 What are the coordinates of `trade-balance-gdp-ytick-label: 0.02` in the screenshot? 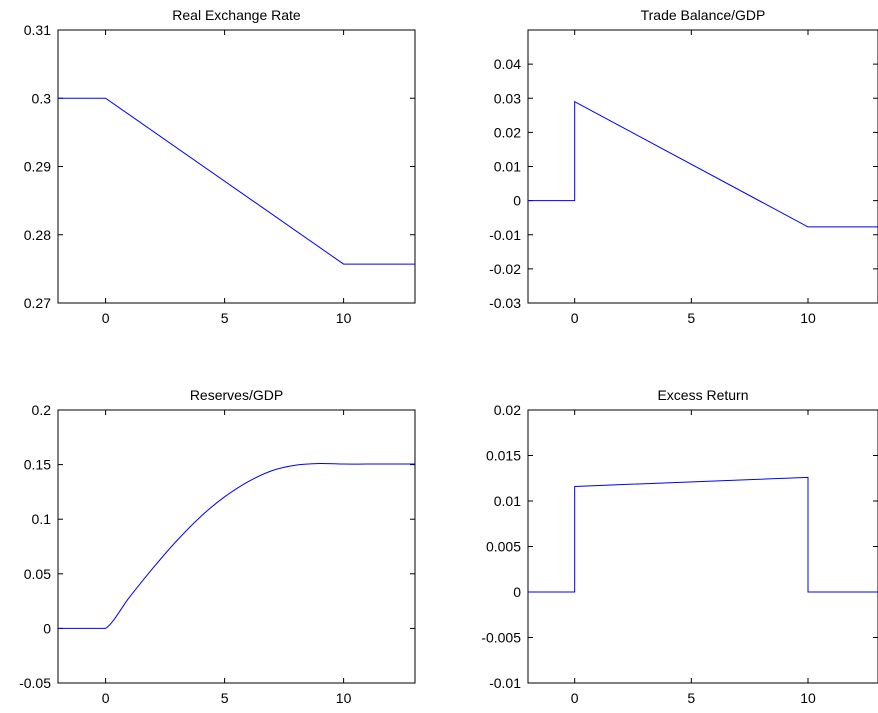 It's located at (507, 132).